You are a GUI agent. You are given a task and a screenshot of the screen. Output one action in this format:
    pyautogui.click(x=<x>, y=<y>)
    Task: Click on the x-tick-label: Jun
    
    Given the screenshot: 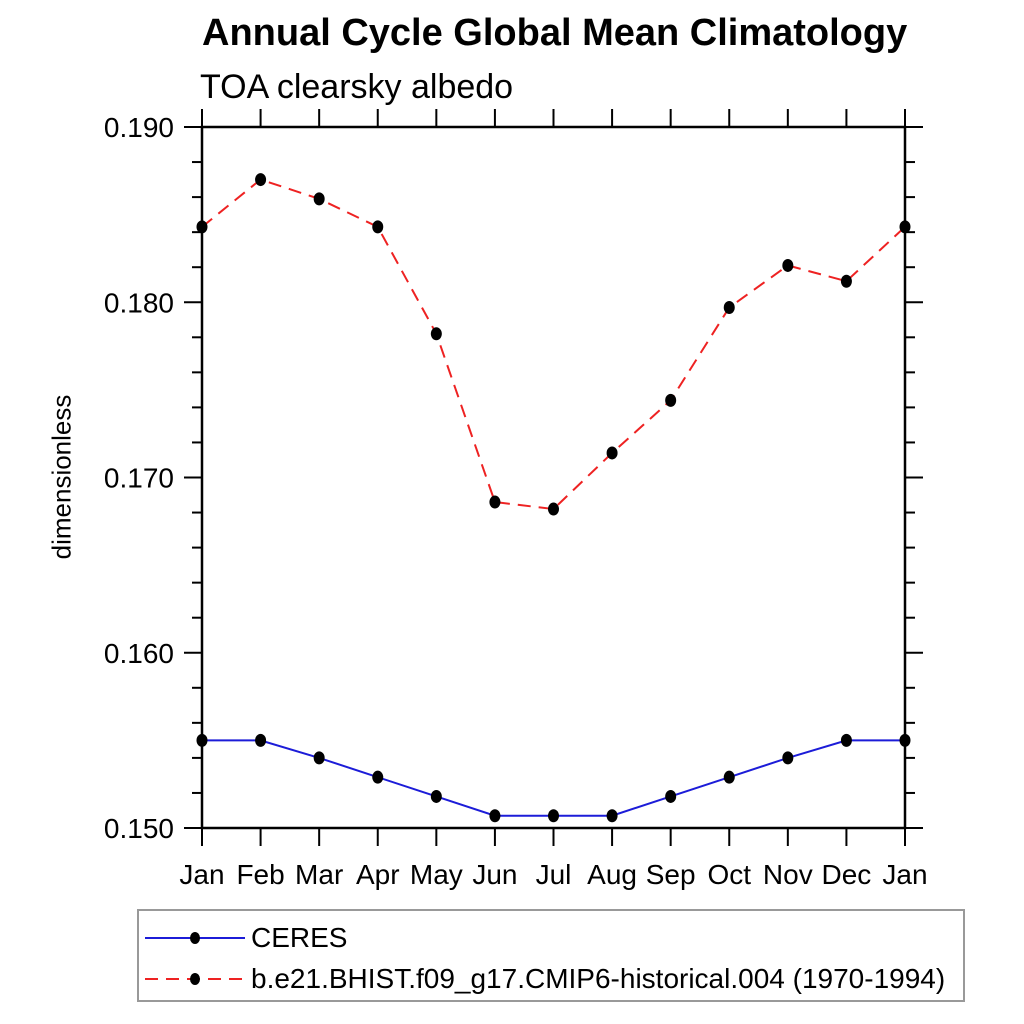 What is the action you would take?
    pyautogui.click(x=494, y=874)
    